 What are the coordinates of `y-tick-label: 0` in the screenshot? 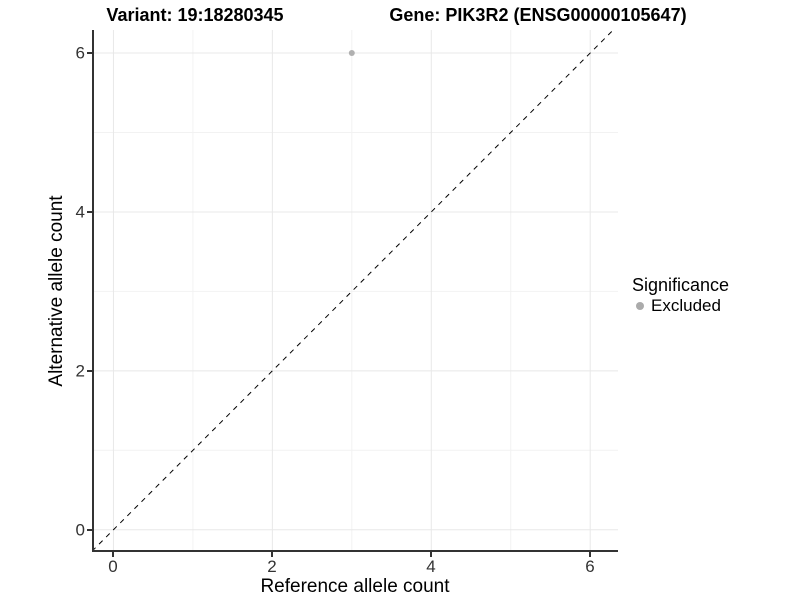 It's located at (80, 530).